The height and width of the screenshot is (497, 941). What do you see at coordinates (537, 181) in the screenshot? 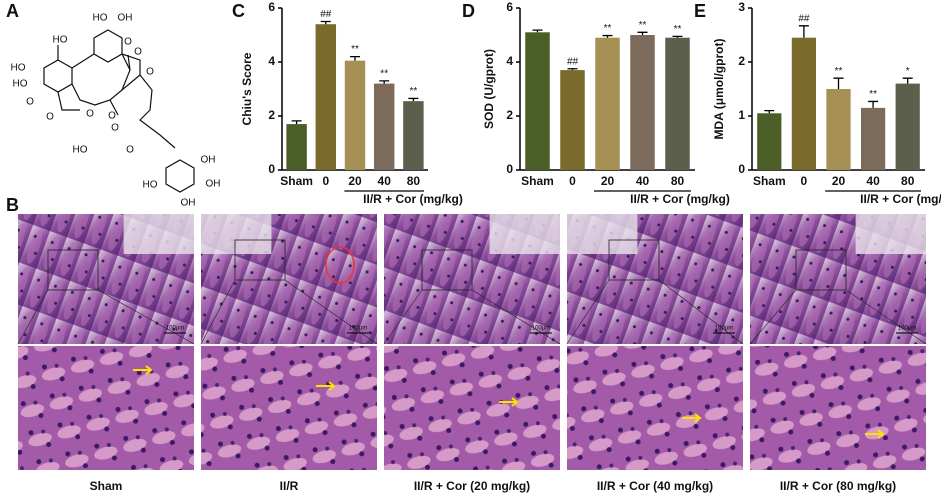
I see `x-tick-label: Sham` at bounding box center [537, 181].